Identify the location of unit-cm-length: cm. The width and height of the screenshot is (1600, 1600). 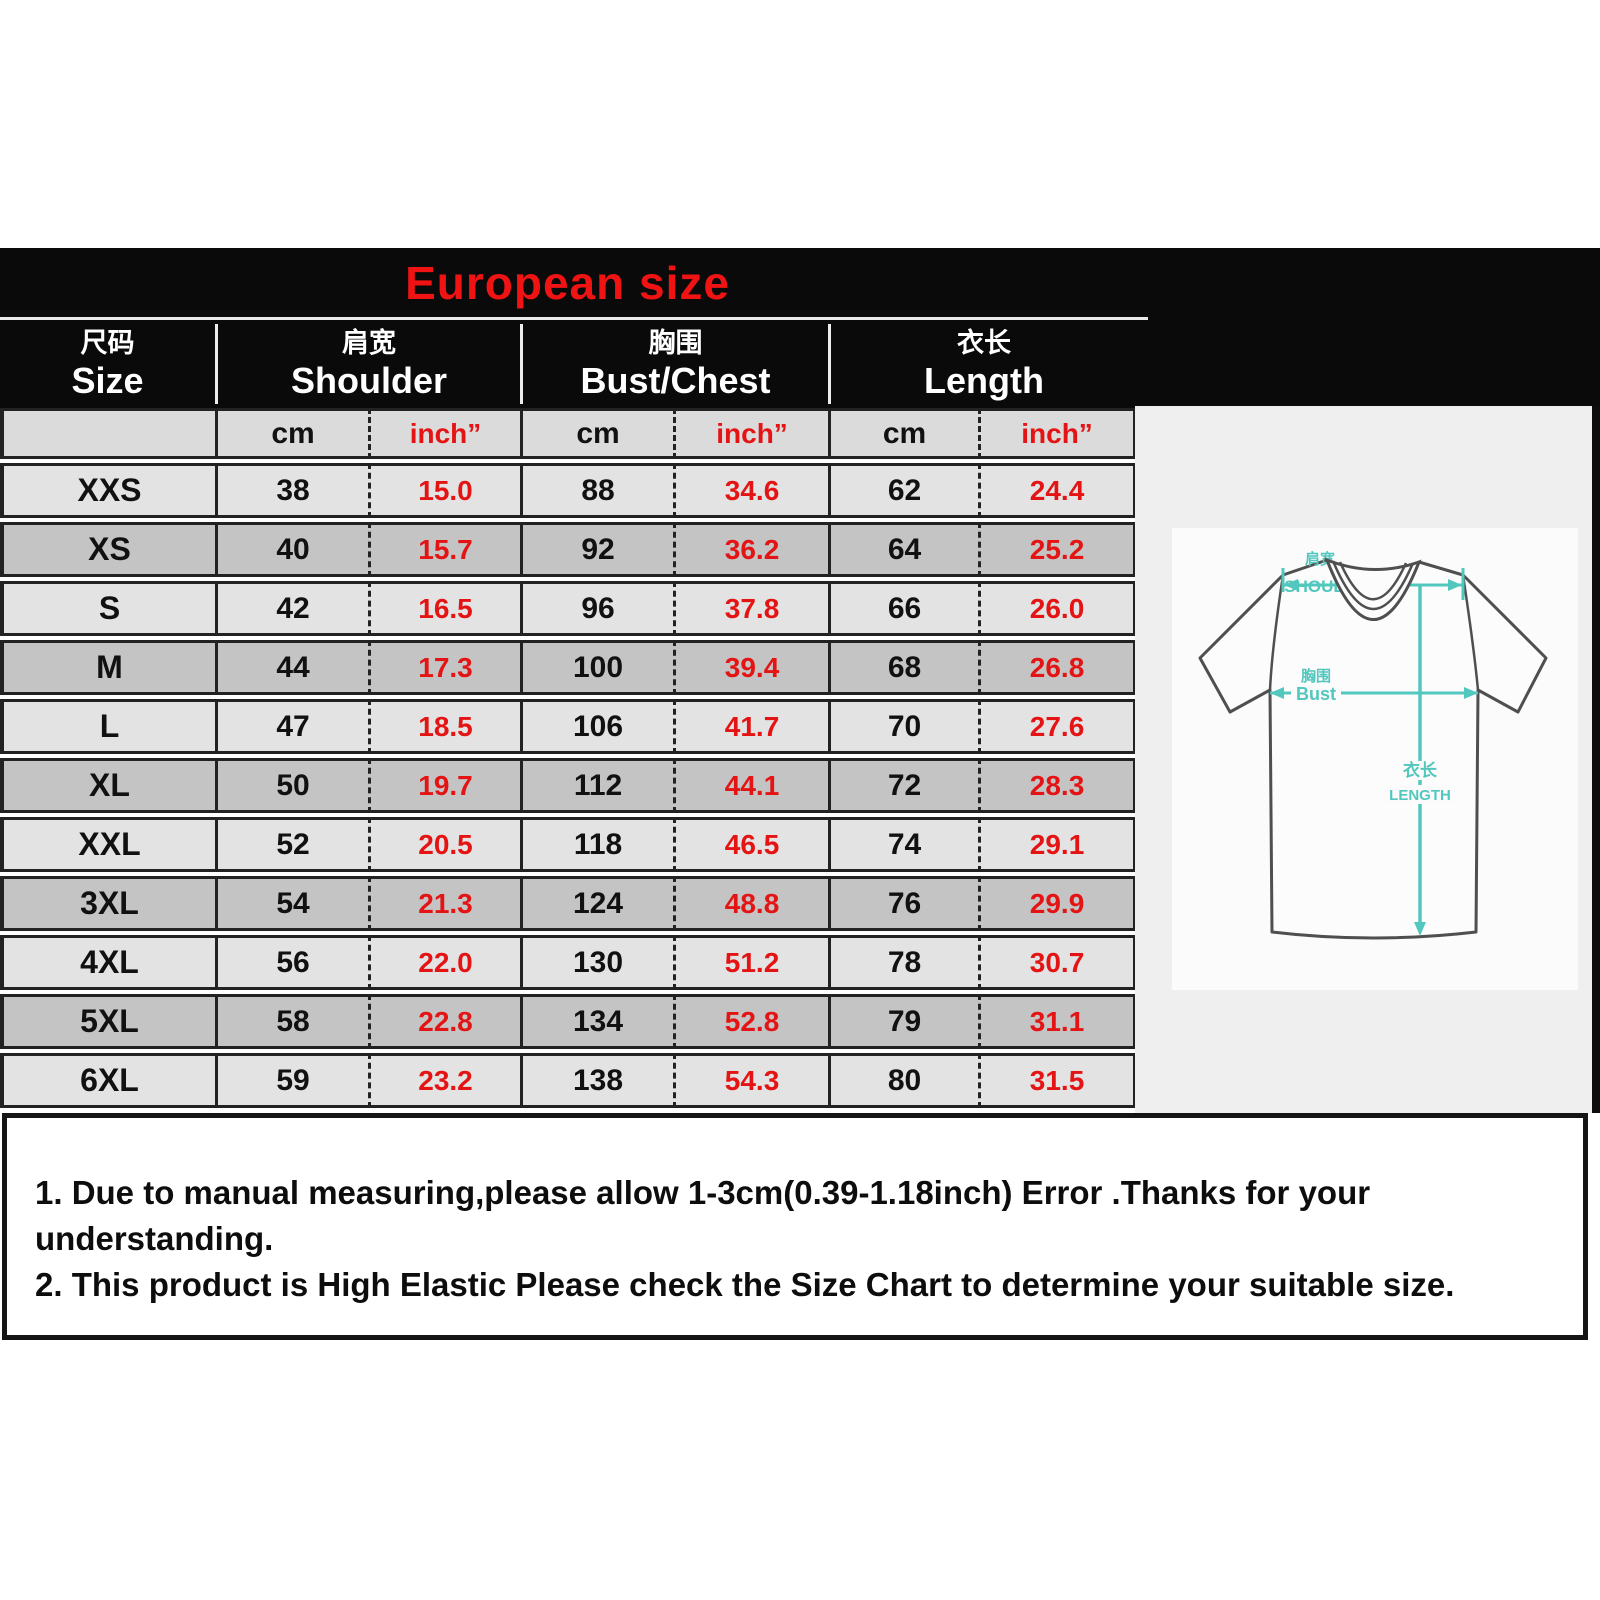
(903, 433).